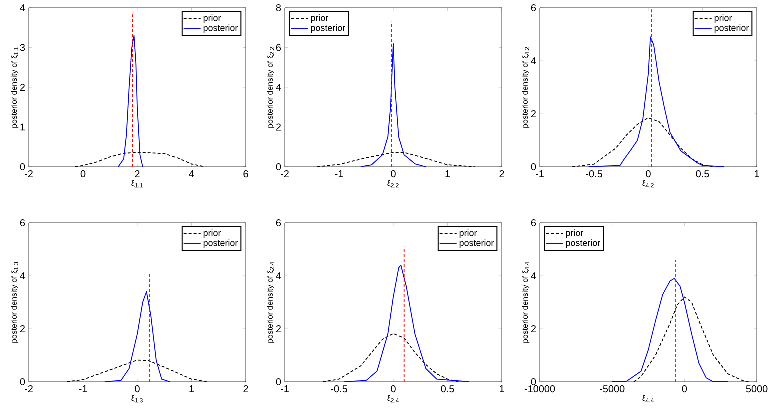 This screenshot has height=416, width=770. Describe the element at coordinates (23, 48) in the screenshot. I see `y-tick-label: 3` at that location.